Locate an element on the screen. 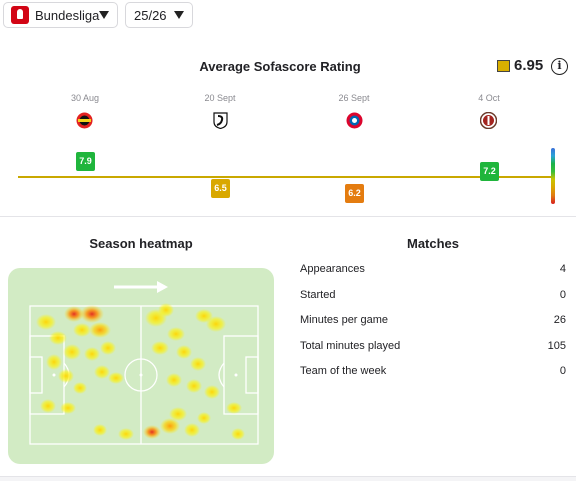 This screenshot has width=576, height=481. average-rating-color-icon is located at coordinates (503, 66).